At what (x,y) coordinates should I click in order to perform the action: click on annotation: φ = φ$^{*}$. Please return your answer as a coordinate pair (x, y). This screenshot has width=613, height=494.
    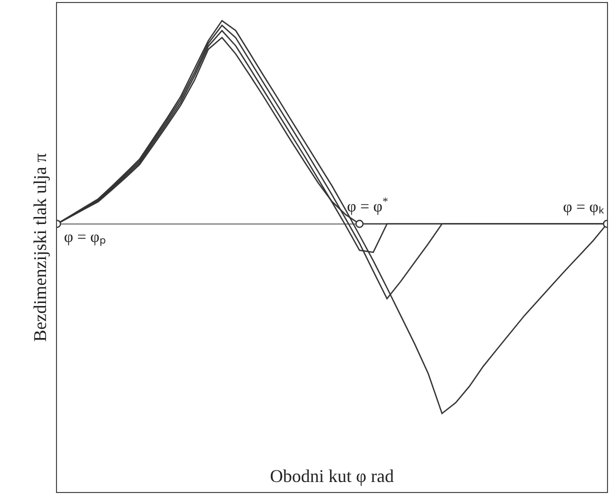
    Looking at the image, I should click on (367, 206).